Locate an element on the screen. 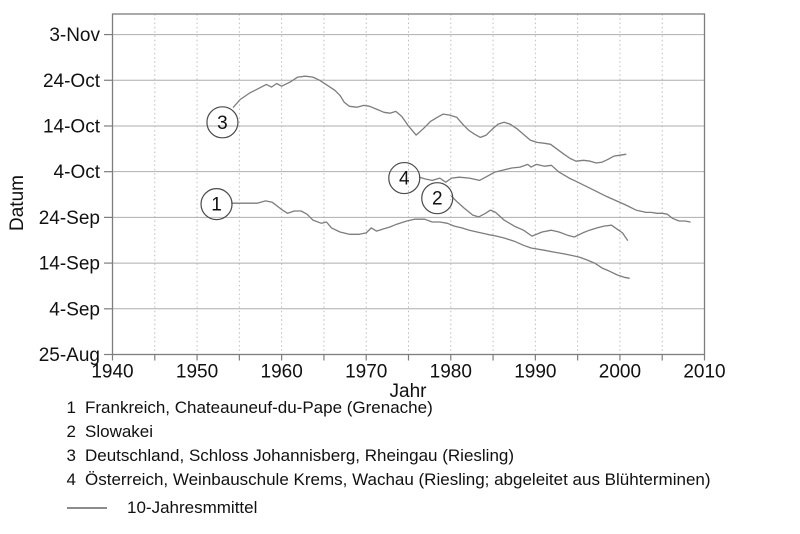  x-tick-label: 2010 is located at coordinates (704, 372).